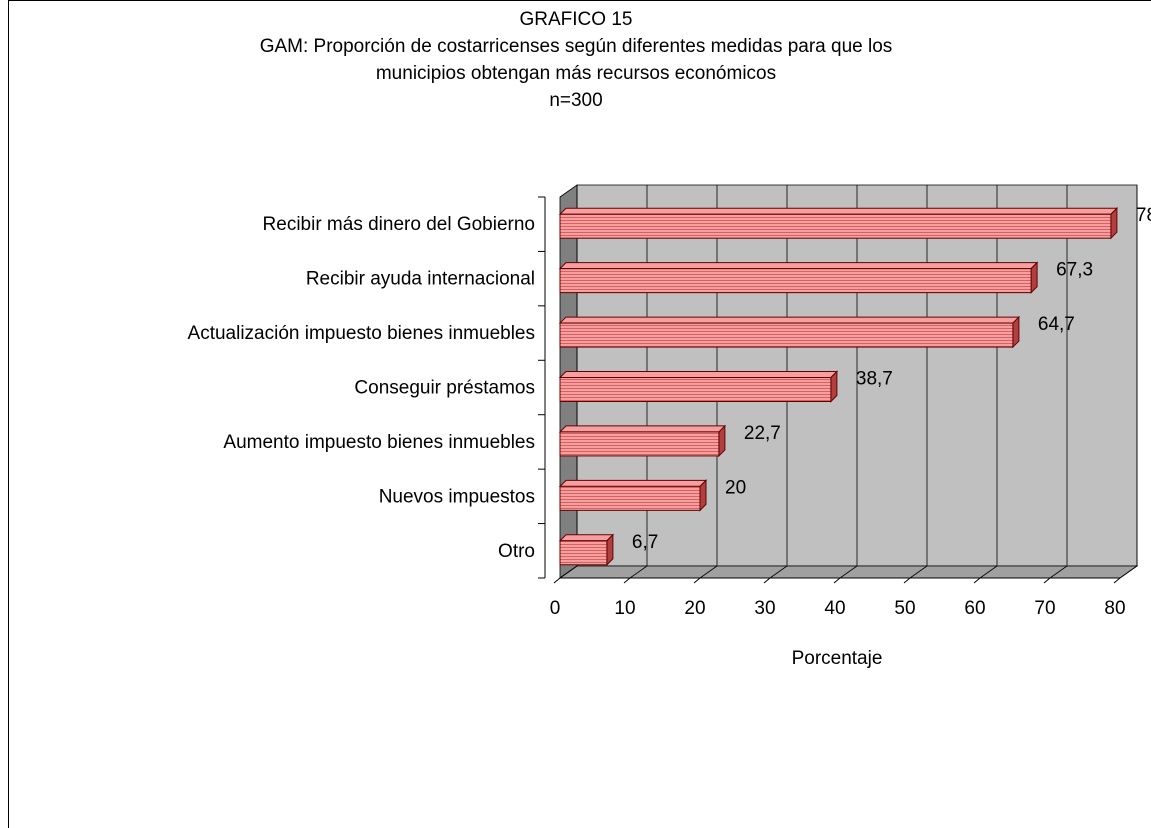 The width and height of the screenshot is (1151, 828). Describe the element at coordinates (735, 487) in the screenshot. I see `value-label: 20` at that location.